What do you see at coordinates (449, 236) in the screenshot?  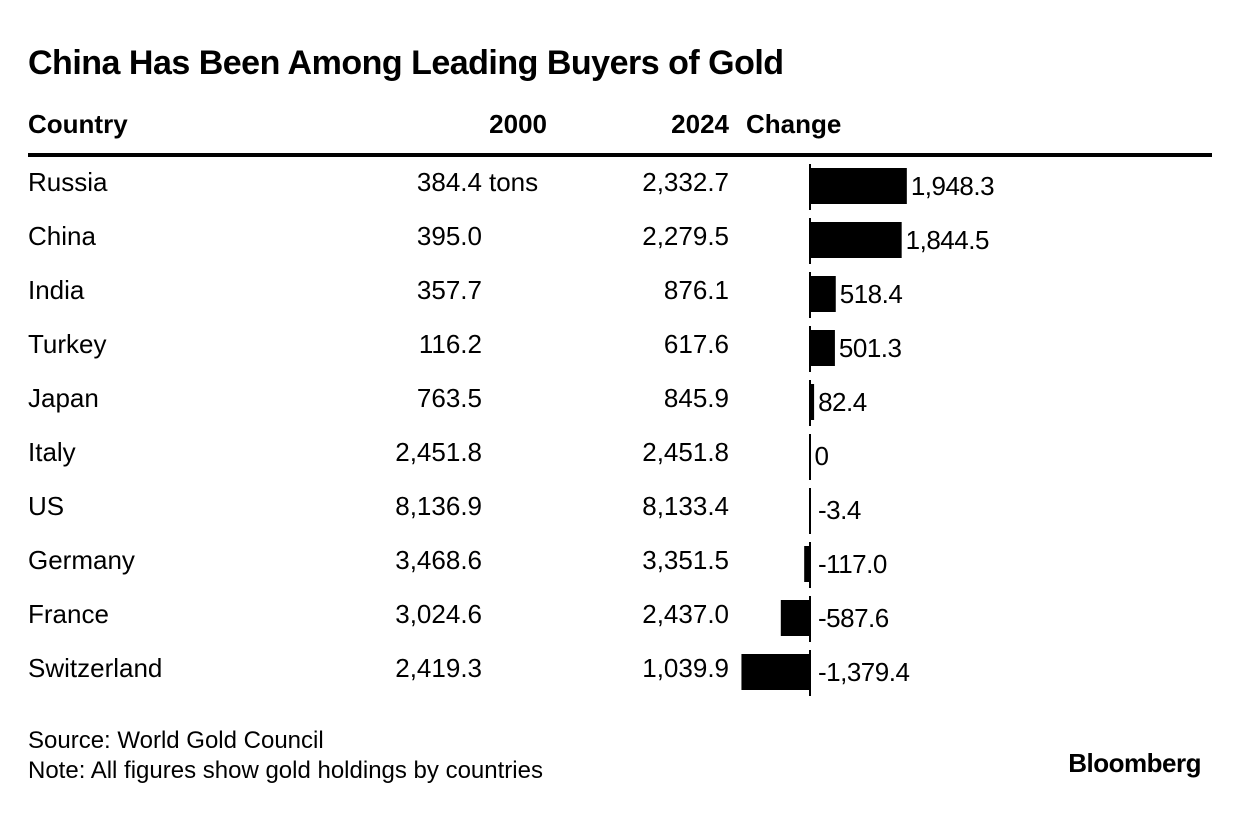 I see `value-2000: 395.0` at bounding box center [449, 236].